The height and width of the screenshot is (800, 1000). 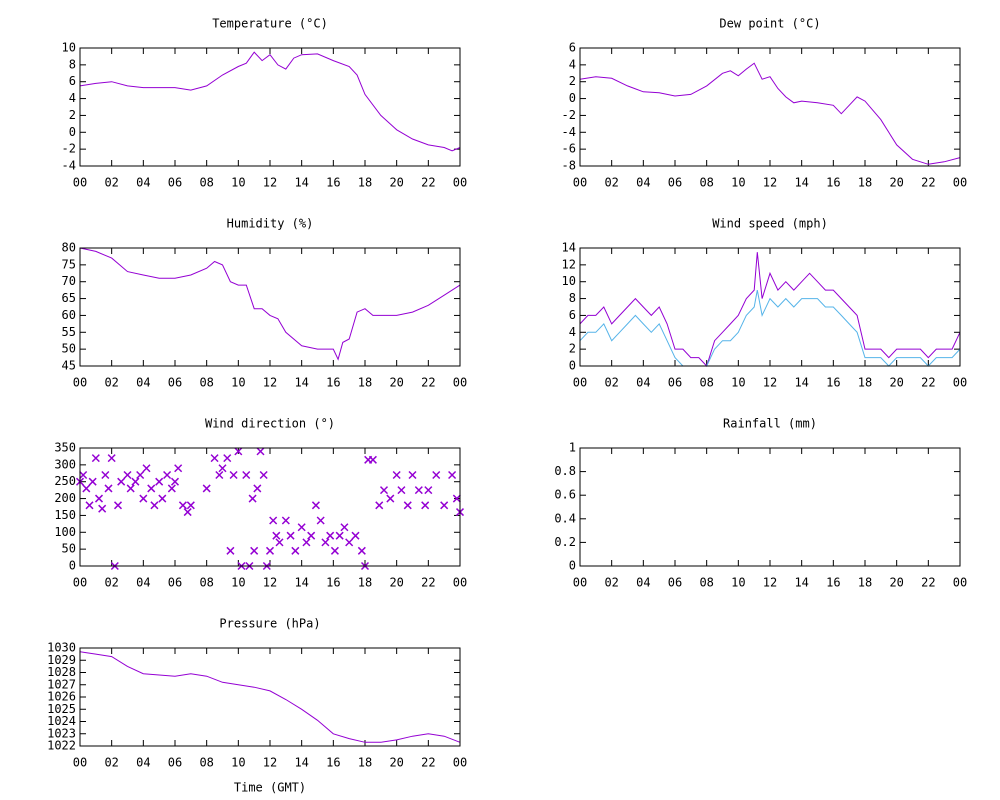 I want to click on y-tick-label: 12, so click(x=569, y=264).